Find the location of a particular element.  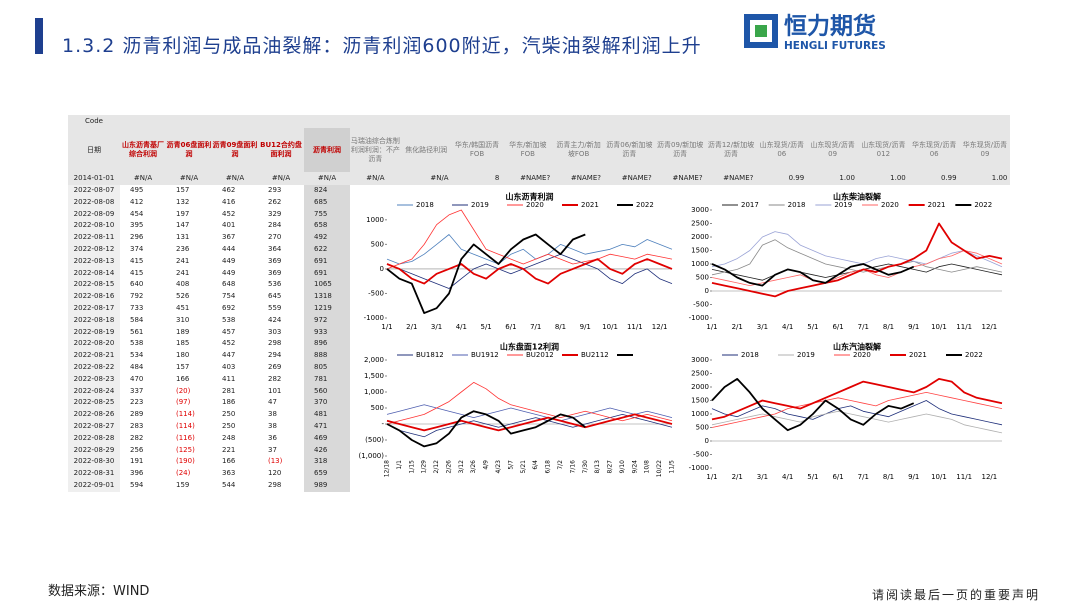

x-tick-label: 1/1 is located at coordinates (386, 327).